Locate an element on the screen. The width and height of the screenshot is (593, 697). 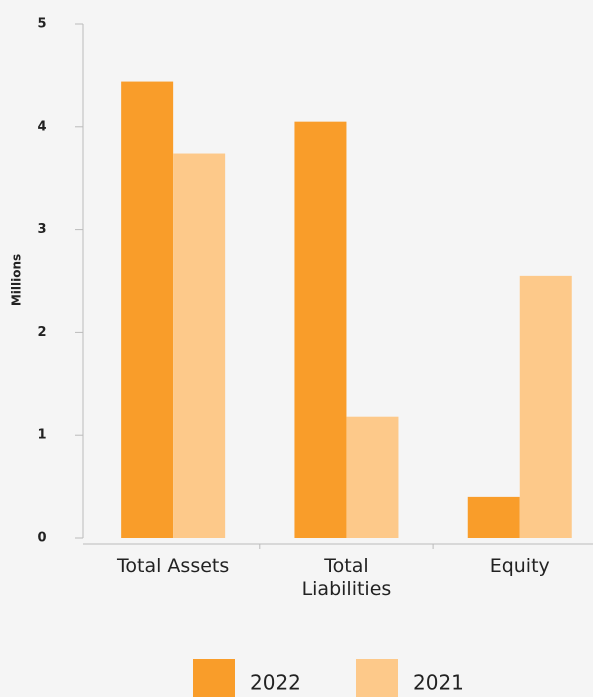
x-tick-label: Total Liabilities is located at coordinates (346, 577).